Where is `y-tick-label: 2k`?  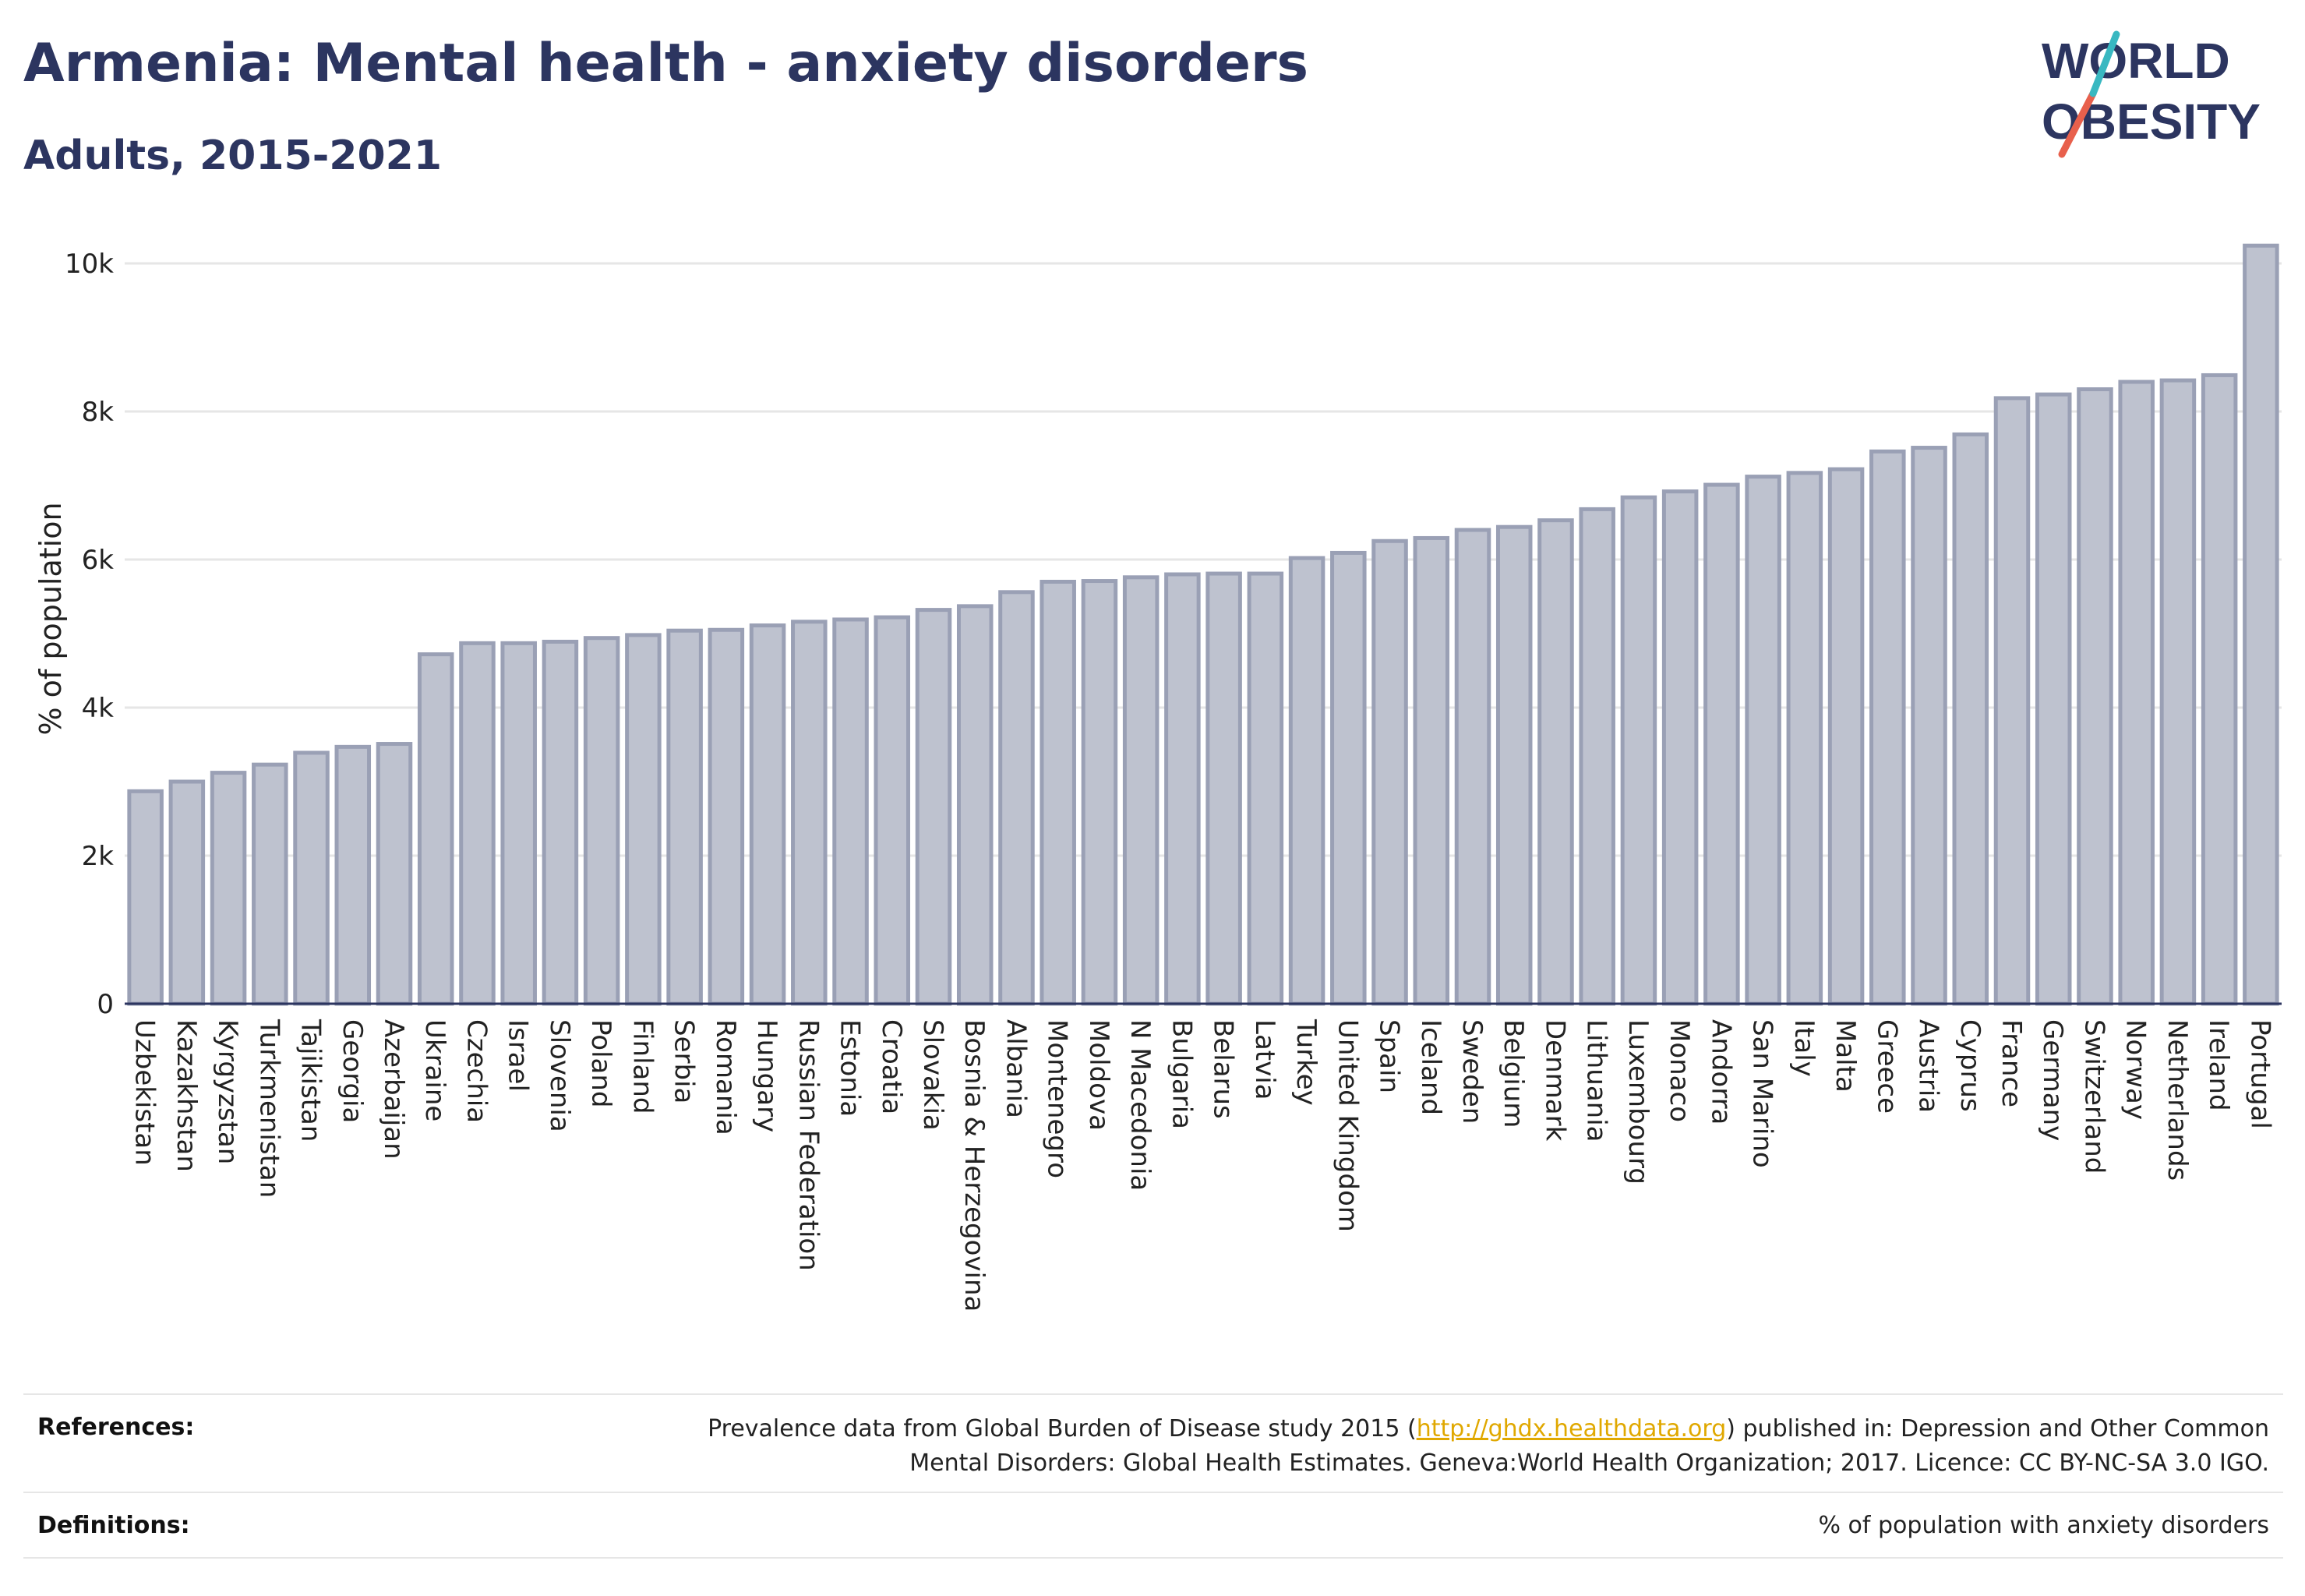 y-tick-label: 2k is located at coordinates (98, 856).